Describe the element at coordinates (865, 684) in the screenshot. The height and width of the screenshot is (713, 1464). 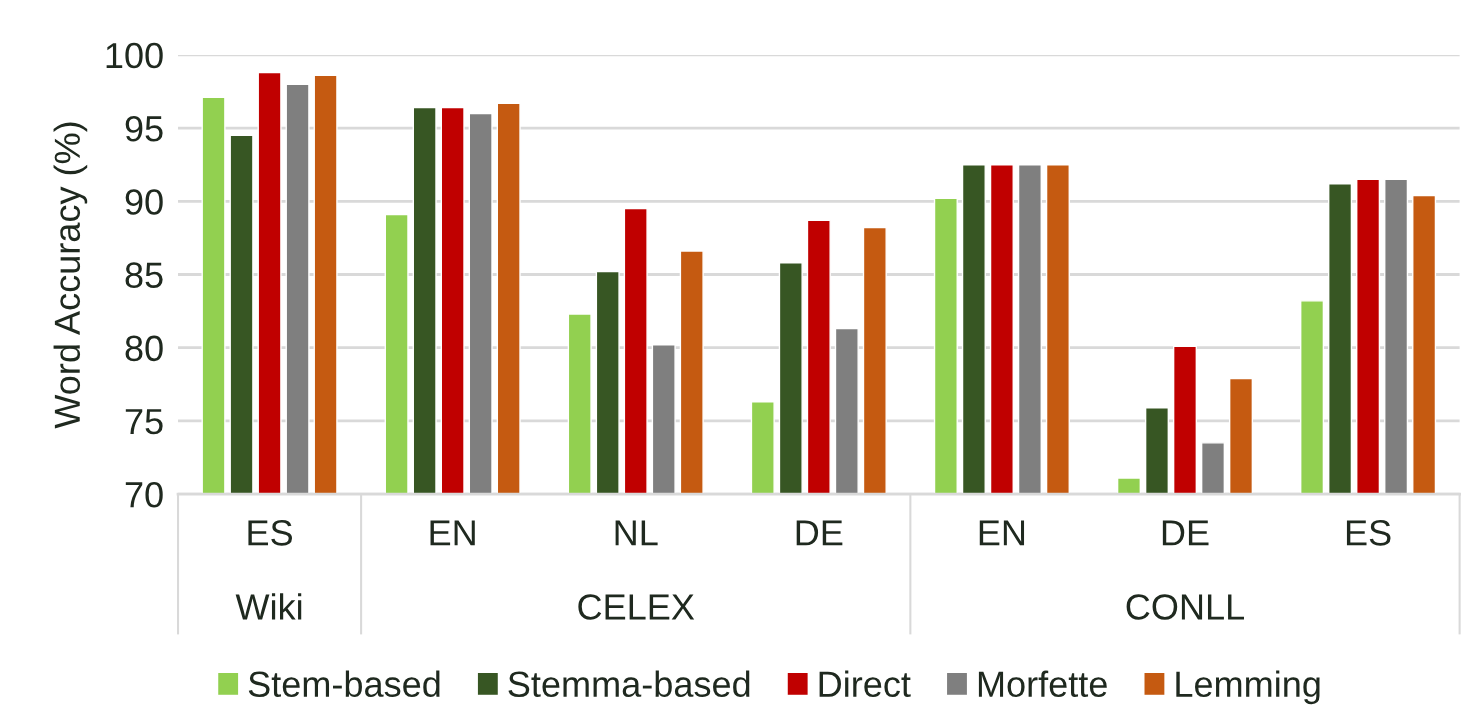
I see `legend-label: Direct` at that location.